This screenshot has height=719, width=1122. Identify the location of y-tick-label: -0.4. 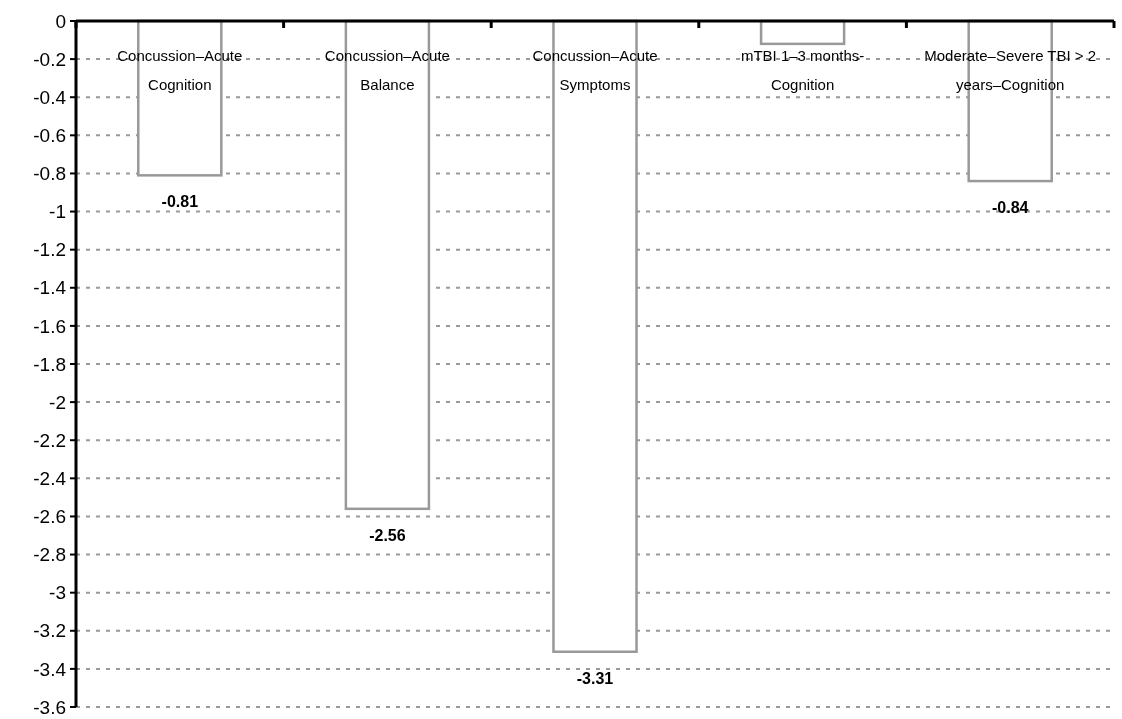
(50, 97).